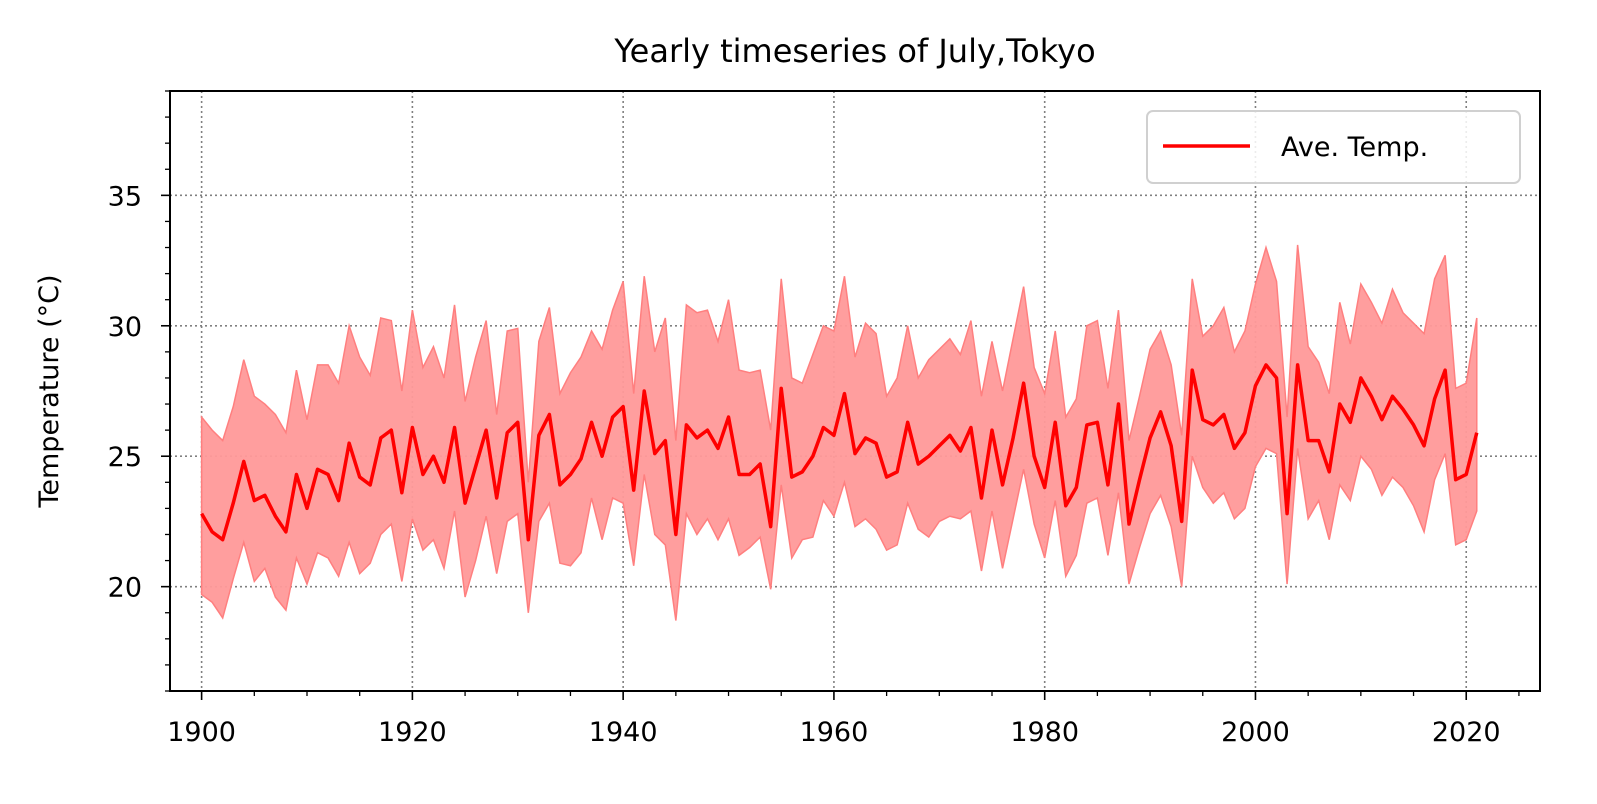 The width and height of the screenshot is (1597, 804). Describe the element at coordinates (1255, 732) in the screenshot. I see `x-tick-label: 2000` at that location.